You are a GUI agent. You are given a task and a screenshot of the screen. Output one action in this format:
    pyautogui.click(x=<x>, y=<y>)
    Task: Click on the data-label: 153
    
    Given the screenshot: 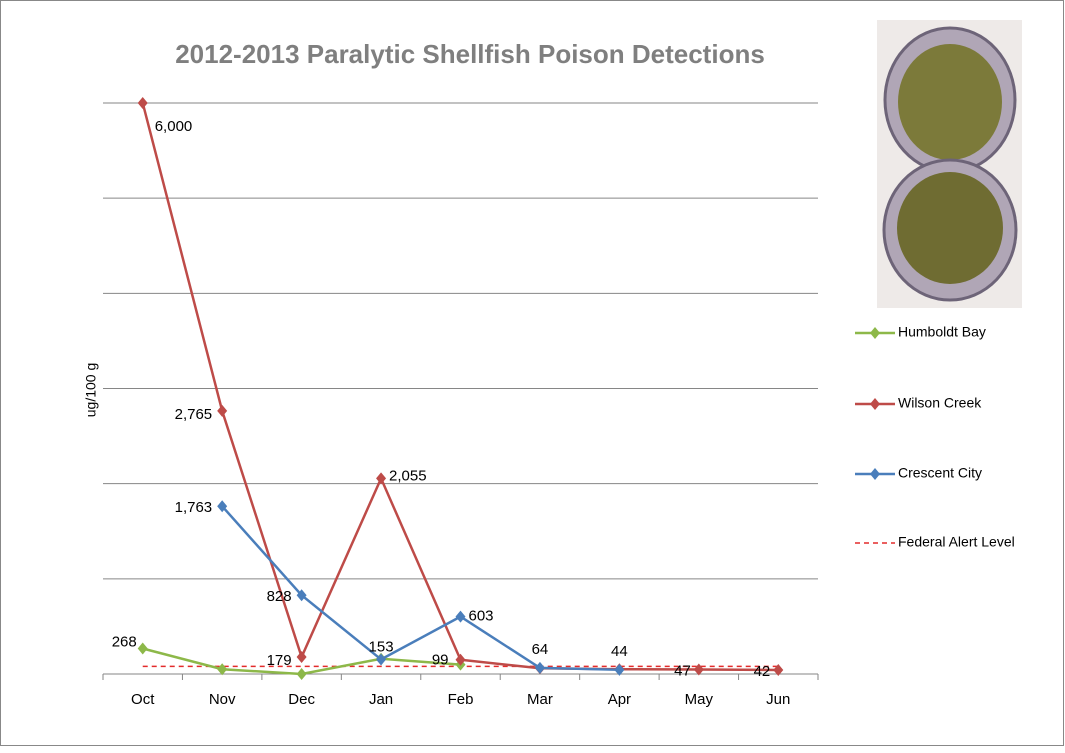 What is the action you would take?
    pyautogui.click(x=381, y=646)
    